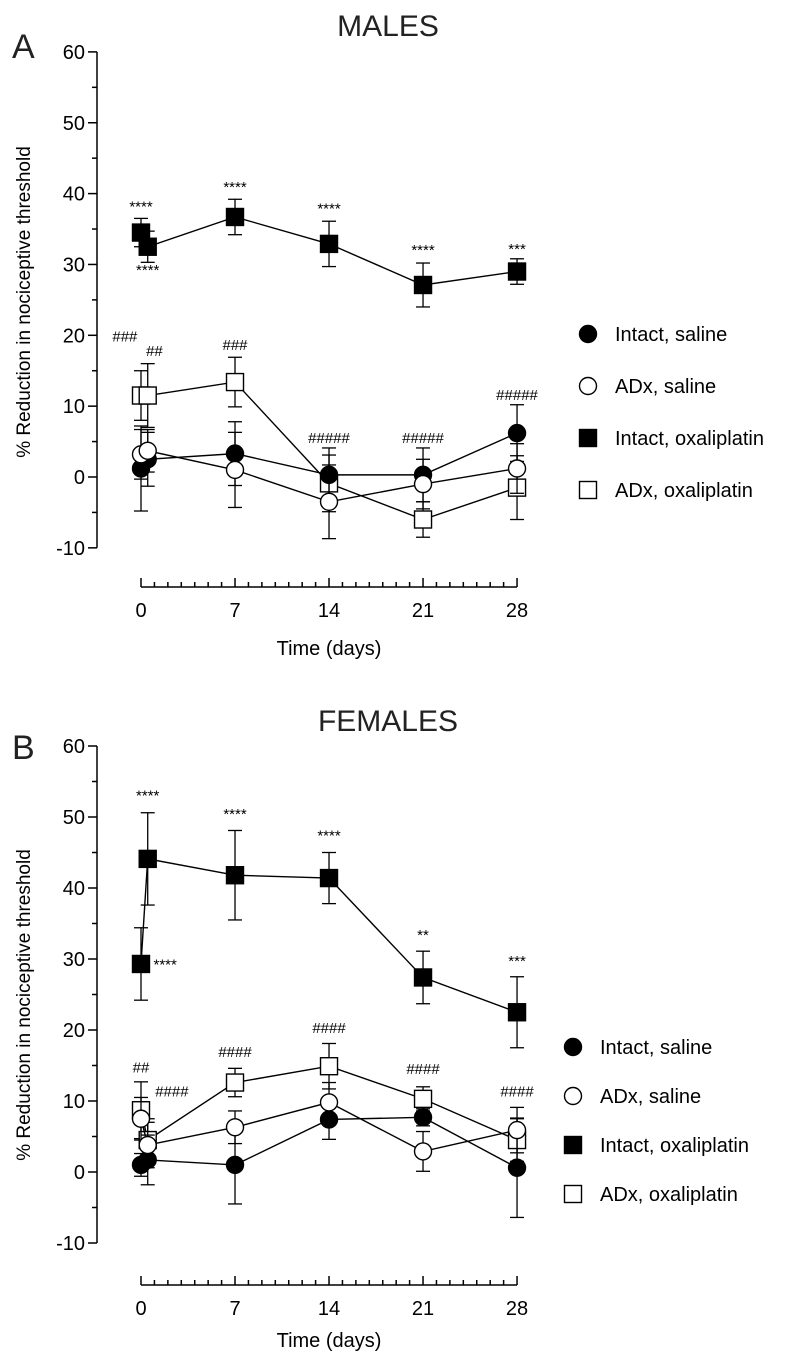  I want to click on y-tick-label: 20, so click(74, 1031).